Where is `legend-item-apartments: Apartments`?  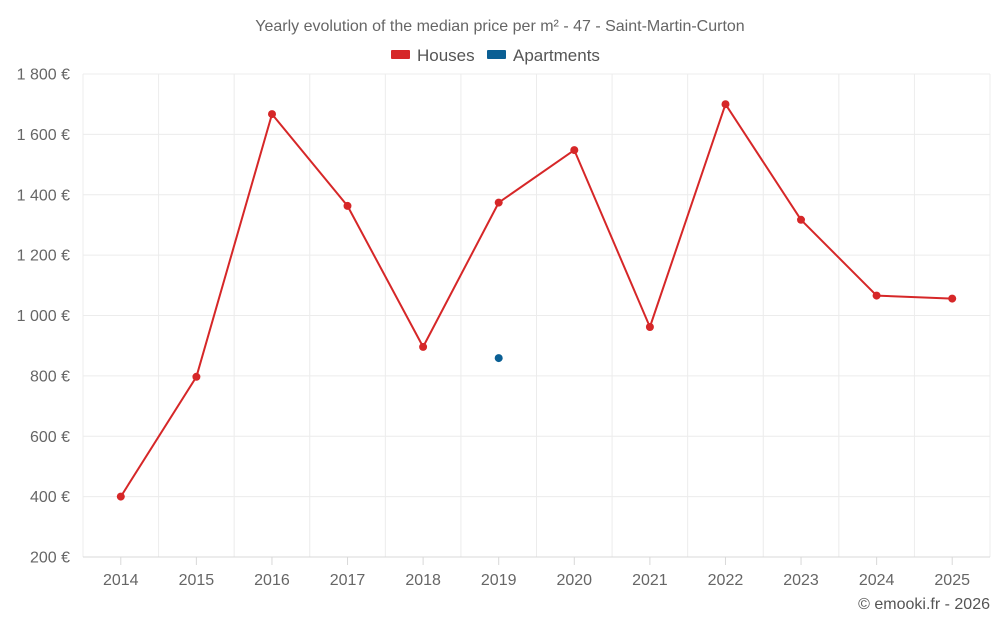 legend-item-apartments: Apartments is located at coordinates (543, 55).